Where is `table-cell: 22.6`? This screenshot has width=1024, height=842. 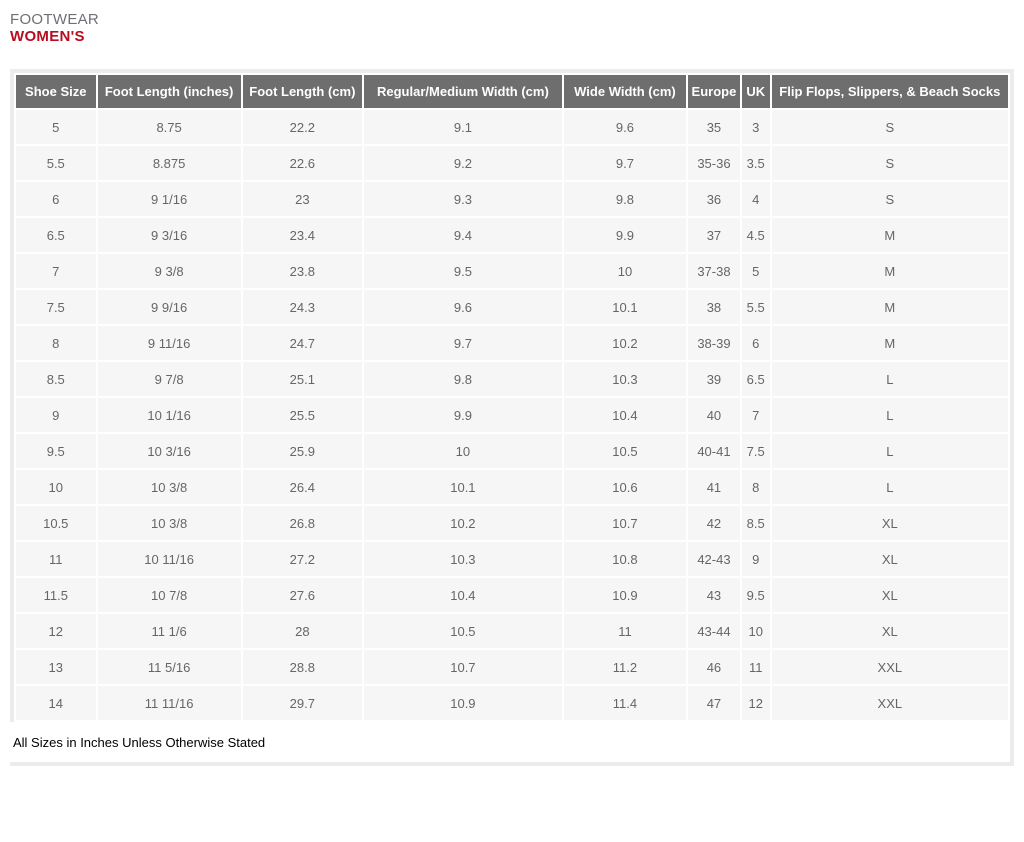 table-cell: 22.6 is located at coordinates (302, 163).